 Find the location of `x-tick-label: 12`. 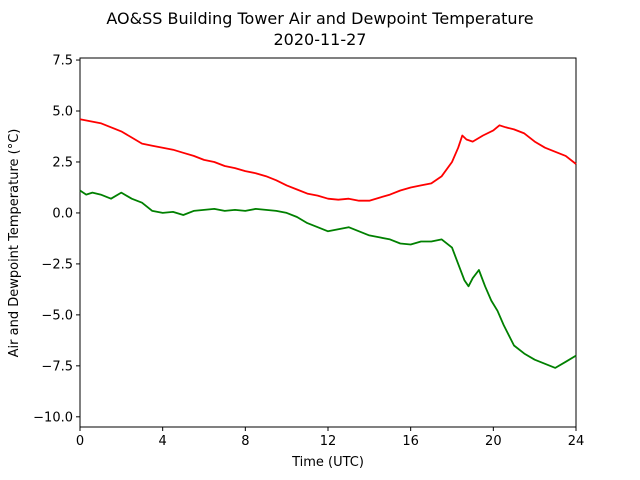

x-tick-label: 12 is located at coordinates (328, 441).